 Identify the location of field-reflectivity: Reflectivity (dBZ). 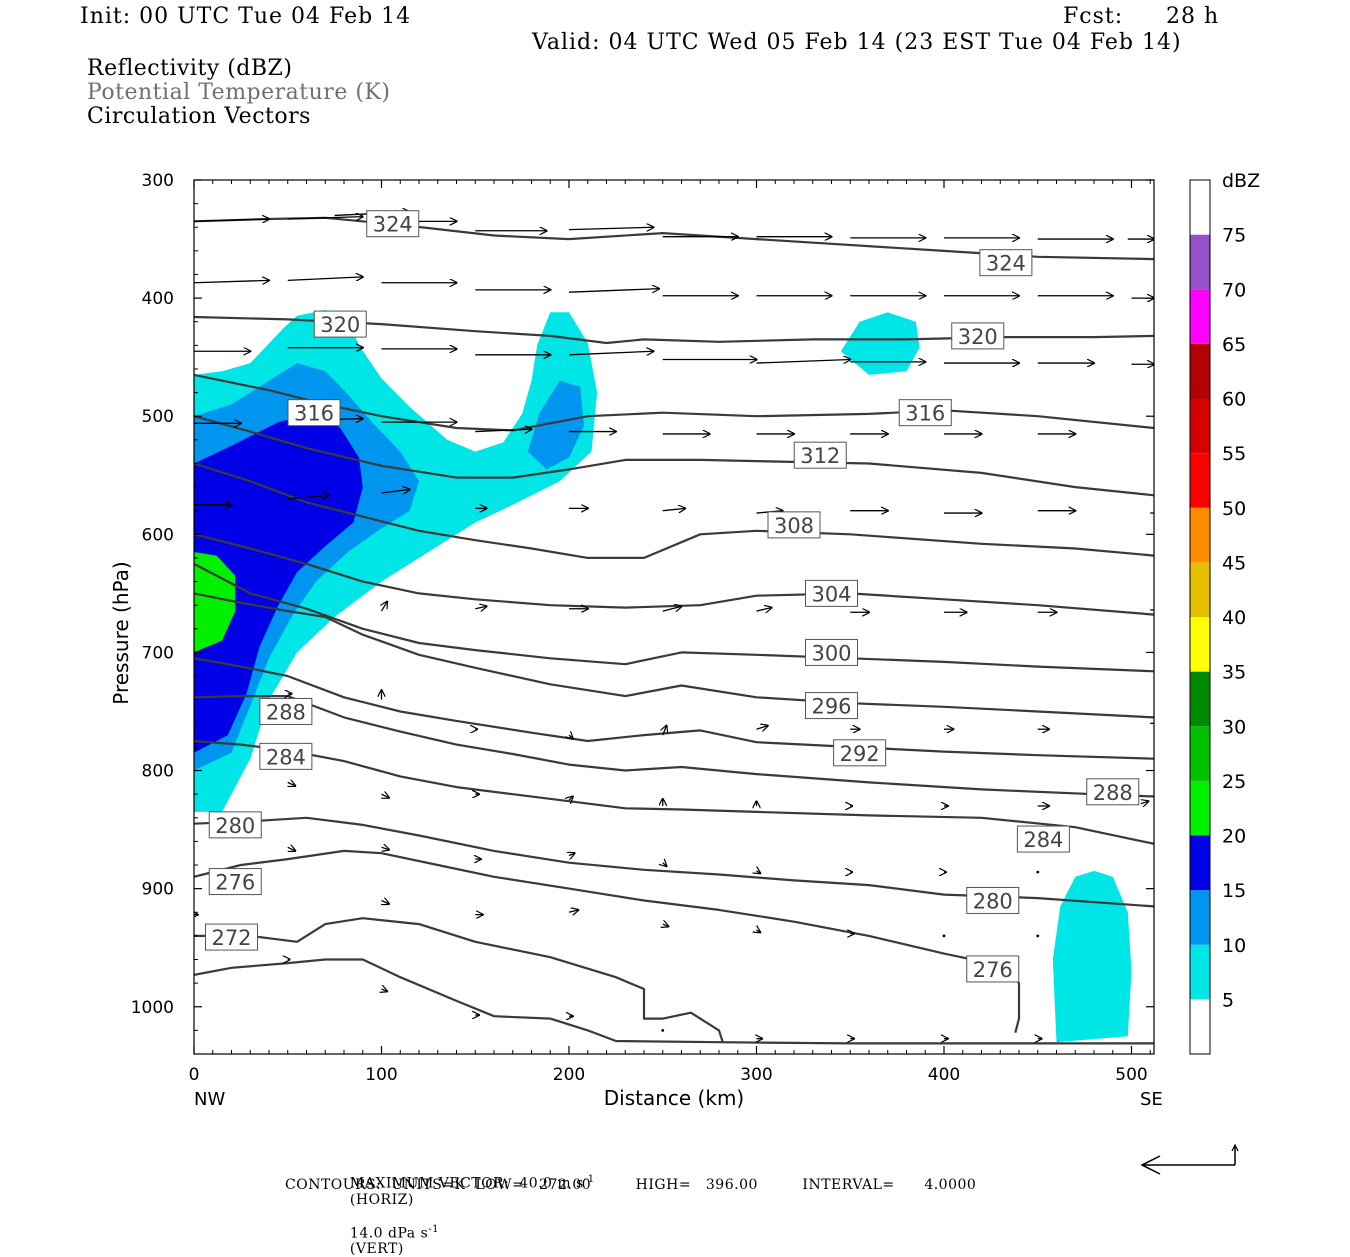
(190, 68).